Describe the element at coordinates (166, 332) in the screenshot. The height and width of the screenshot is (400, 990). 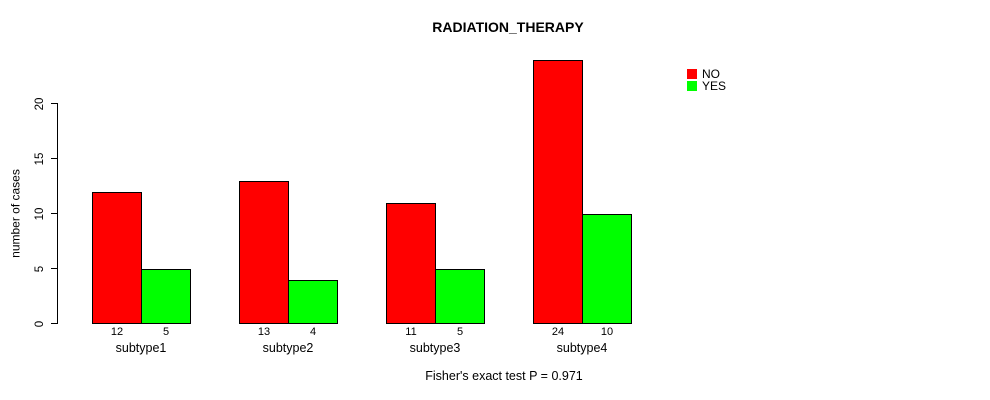
I see `bar-value-label-yes-subtype1: 5` at that location.